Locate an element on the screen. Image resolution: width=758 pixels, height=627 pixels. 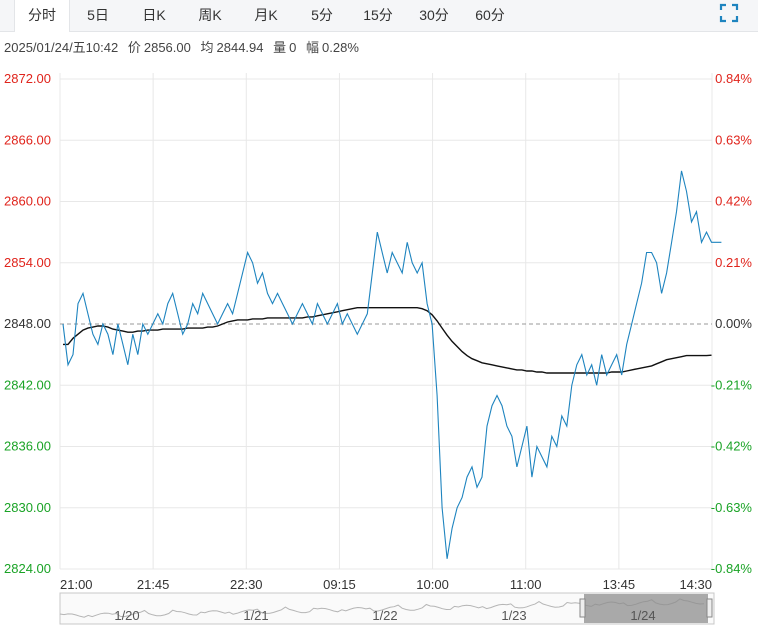
navigator-handle-right is located at coordinates (709, 608).